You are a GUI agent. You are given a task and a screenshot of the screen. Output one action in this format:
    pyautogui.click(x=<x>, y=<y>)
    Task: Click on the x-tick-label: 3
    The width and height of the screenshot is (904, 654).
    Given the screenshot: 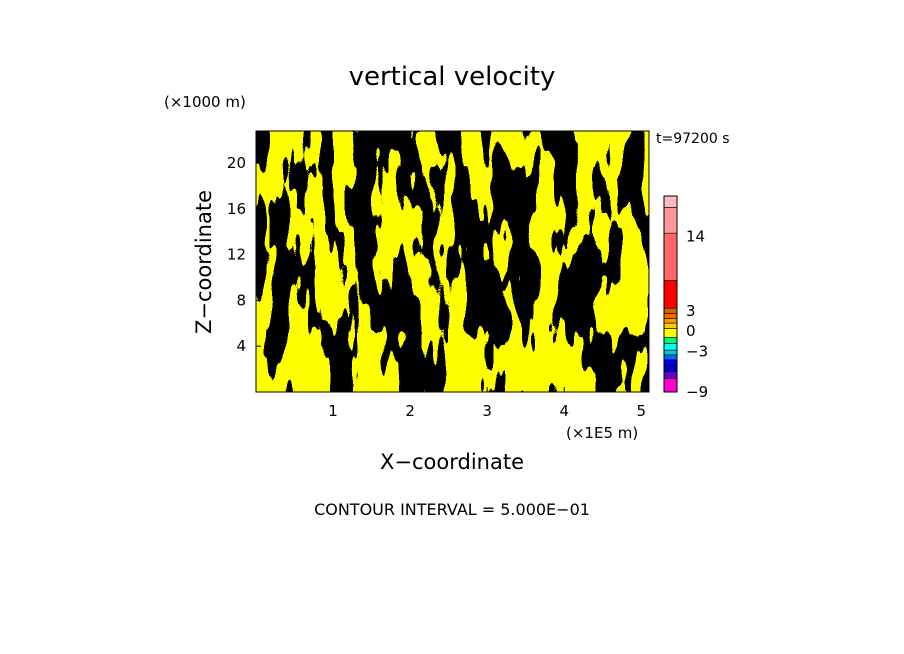 What is the action you would take?
    pyautogui.click(x=487, y=411)
    